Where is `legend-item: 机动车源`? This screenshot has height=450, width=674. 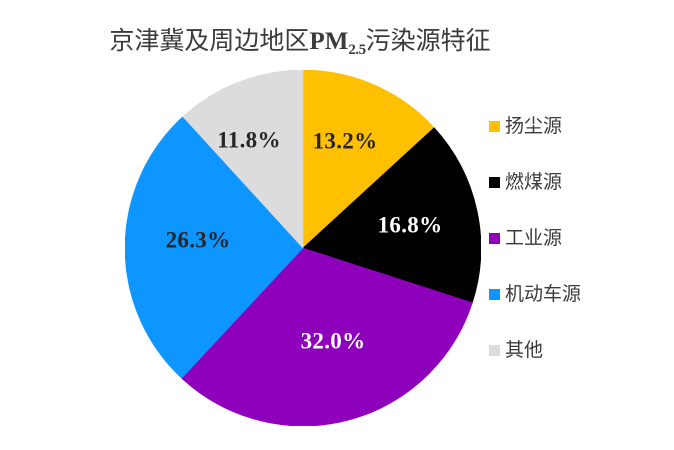
legend-item: 机动车源 is located at coordinates (579, 294).